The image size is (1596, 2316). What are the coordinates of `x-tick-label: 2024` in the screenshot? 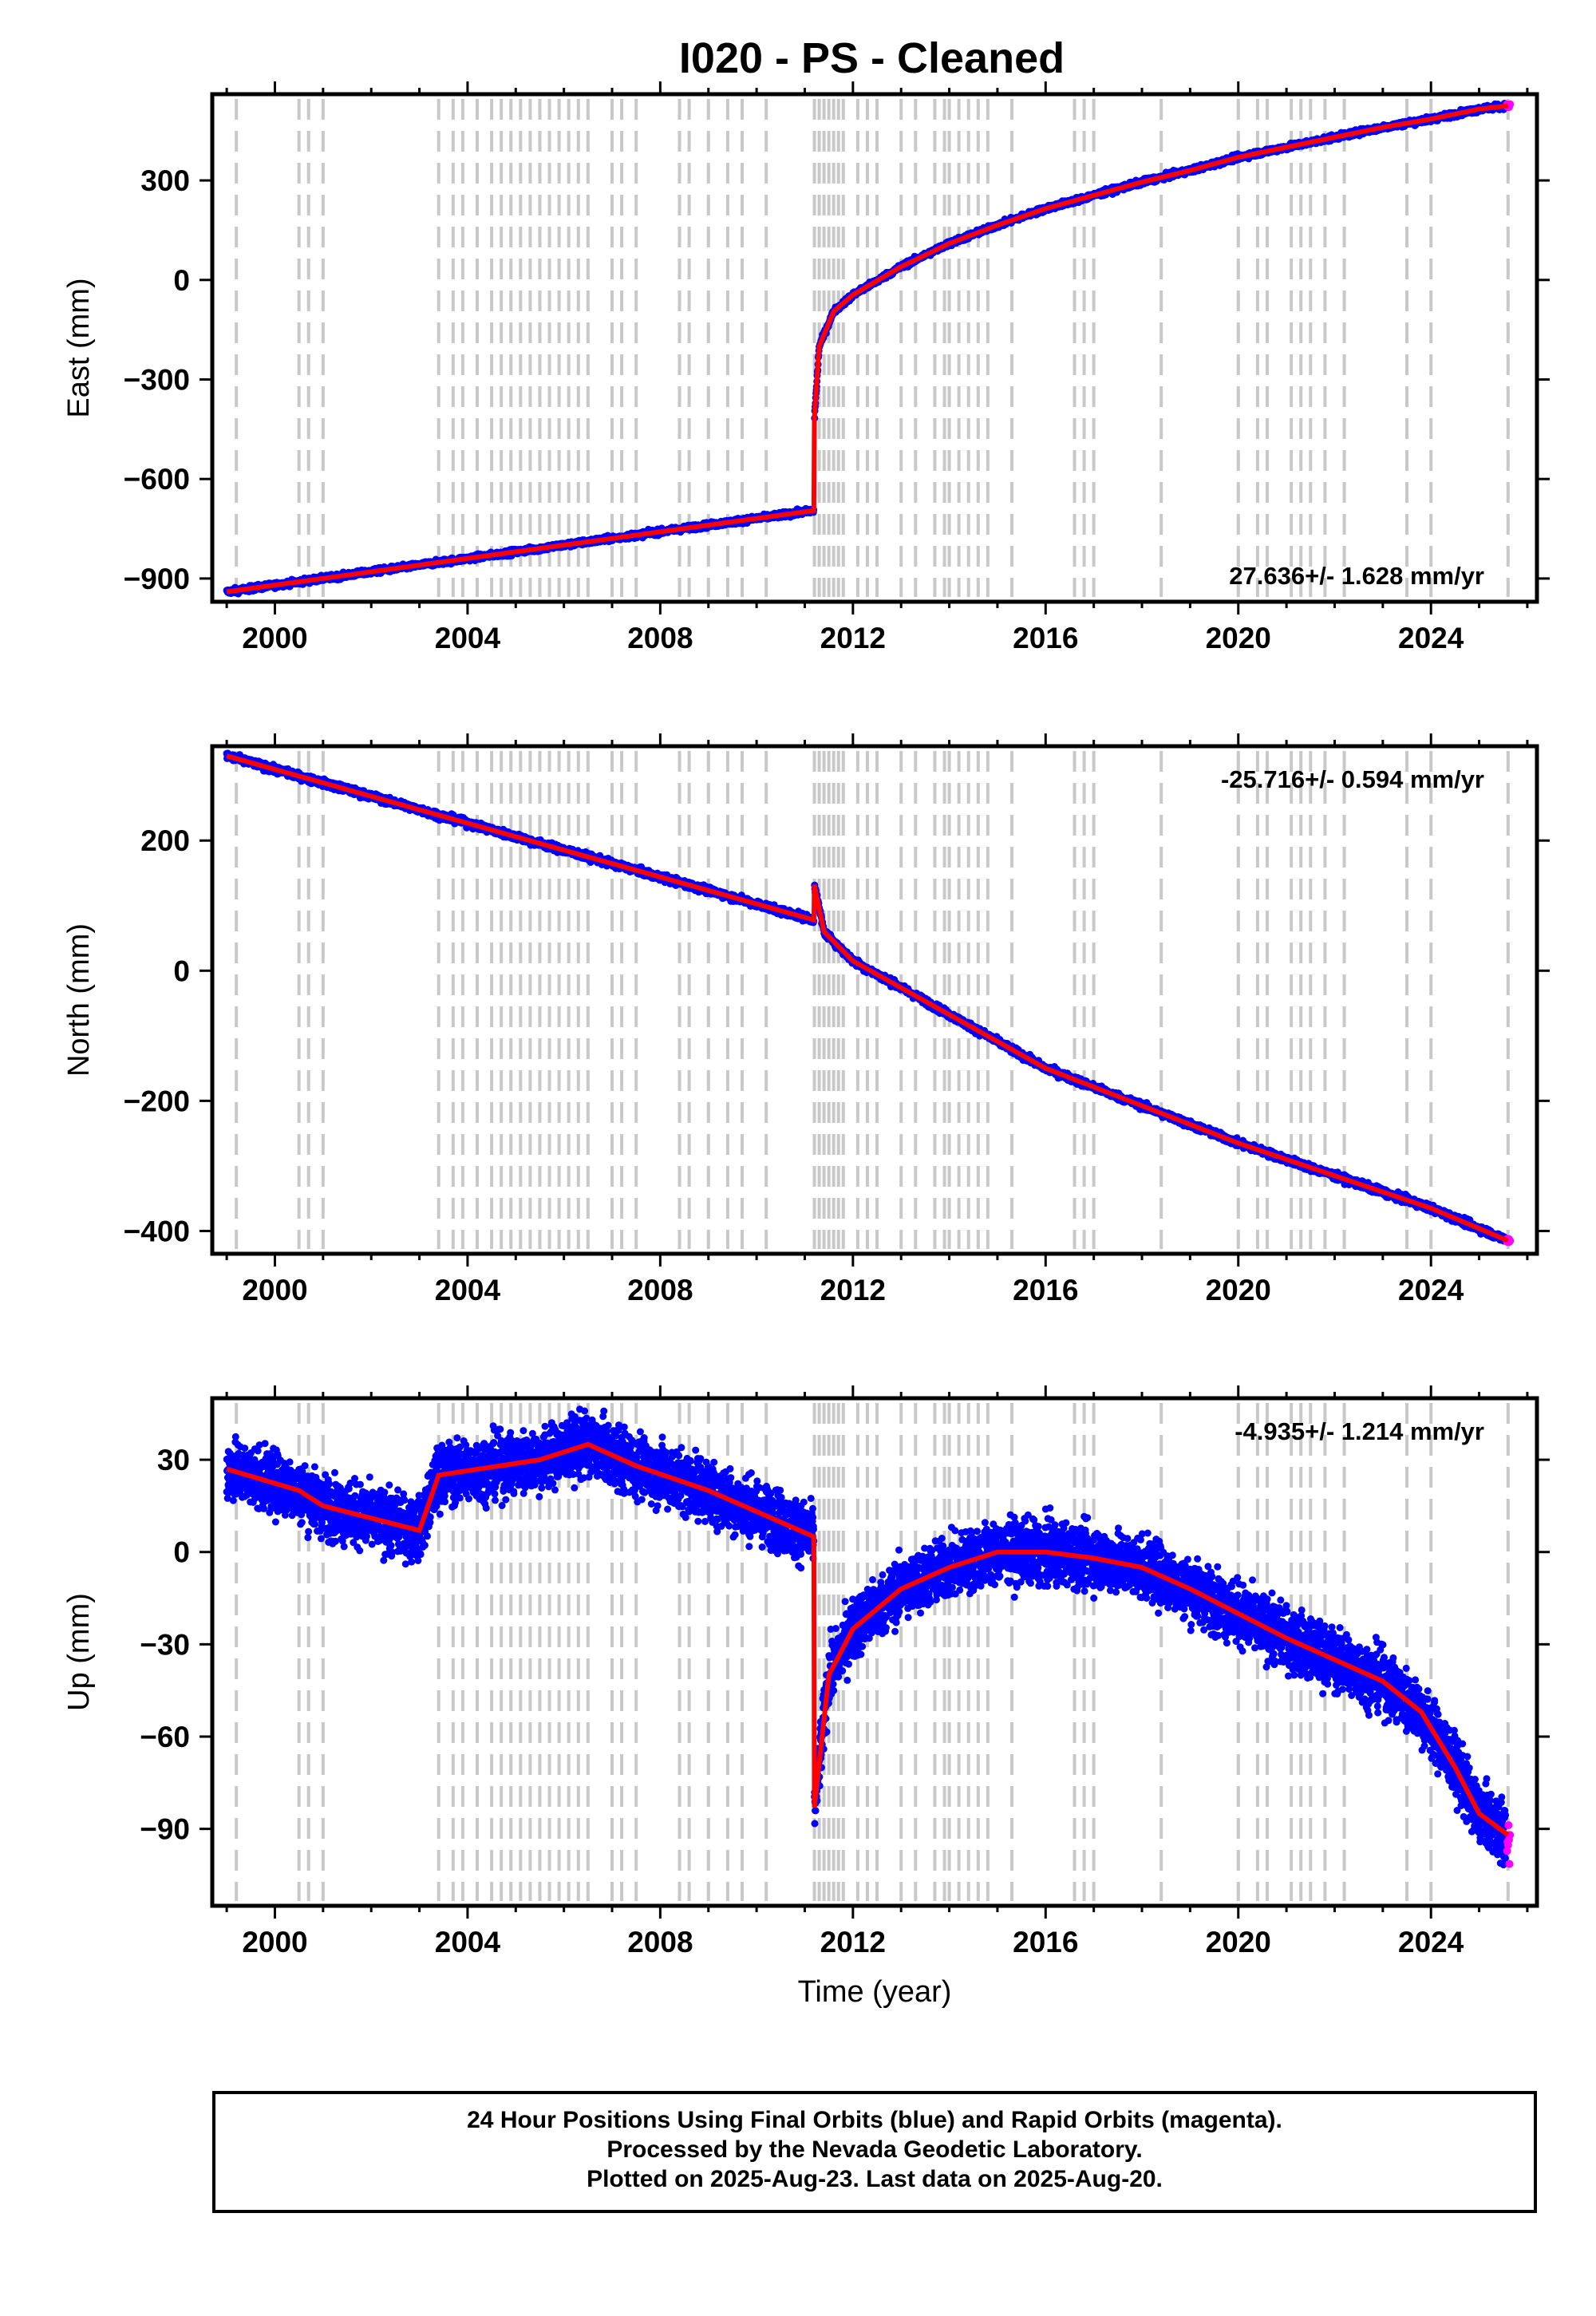 It's located at (1431, 638).